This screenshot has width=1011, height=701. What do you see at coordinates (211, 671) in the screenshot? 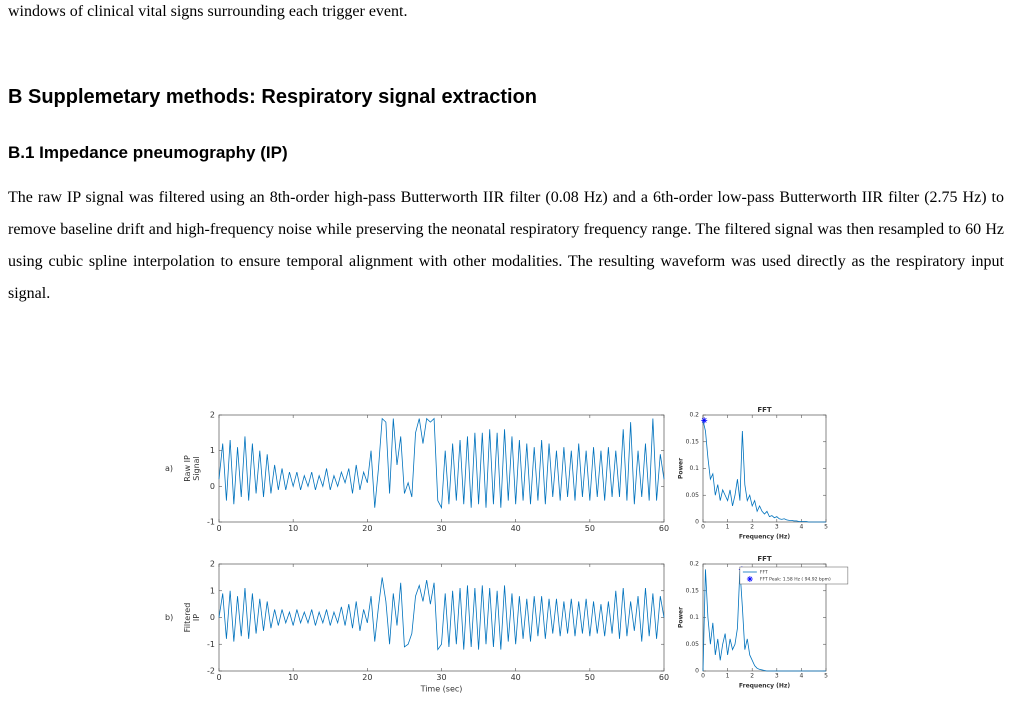
I see `y-tick-label: -2` at bounding box center [211, 671].